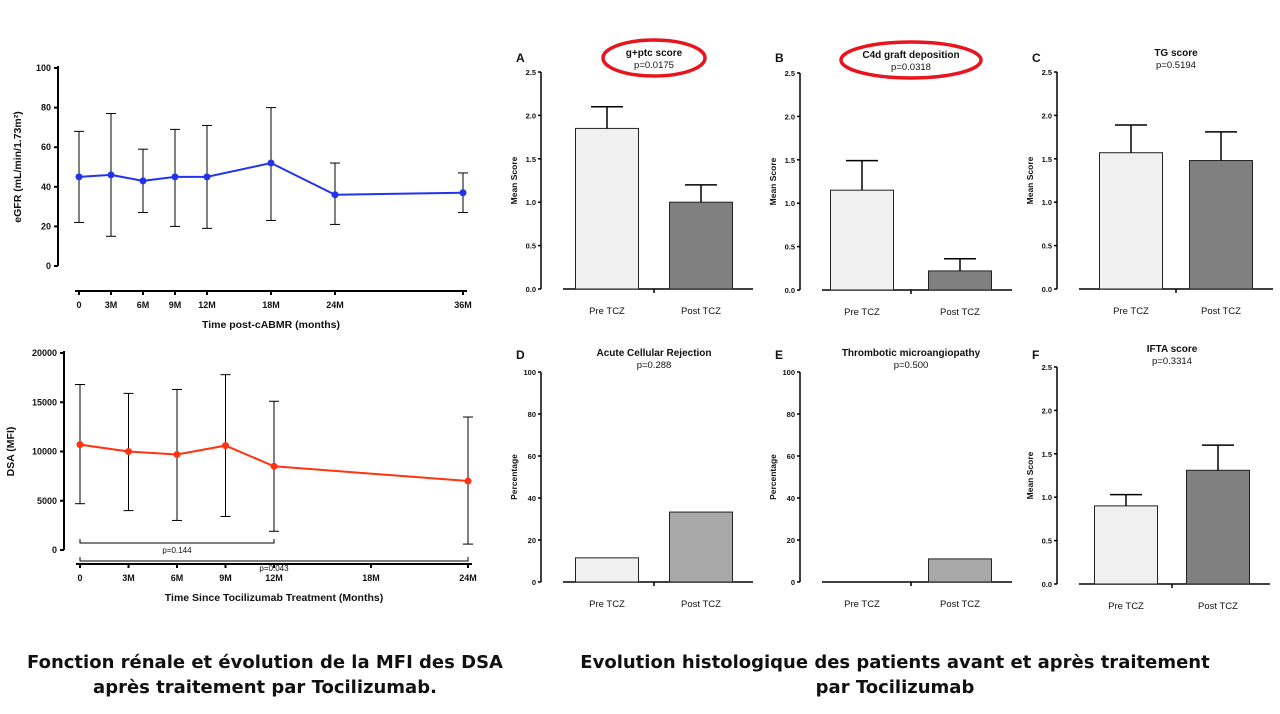  Describe the element at coordinates (274, 463) in the screenshot. I see `dsa-series-line` at that location.